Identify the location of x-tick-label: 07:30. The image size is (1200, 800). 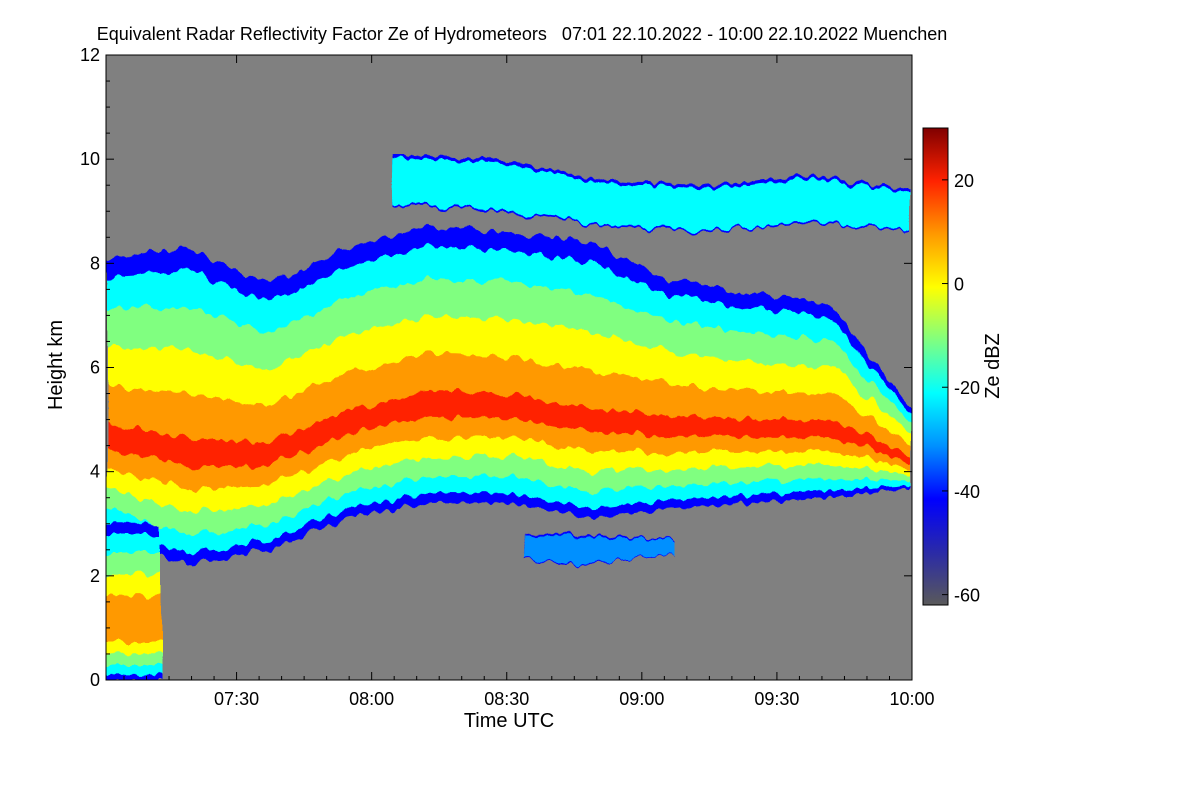
(236, 699).